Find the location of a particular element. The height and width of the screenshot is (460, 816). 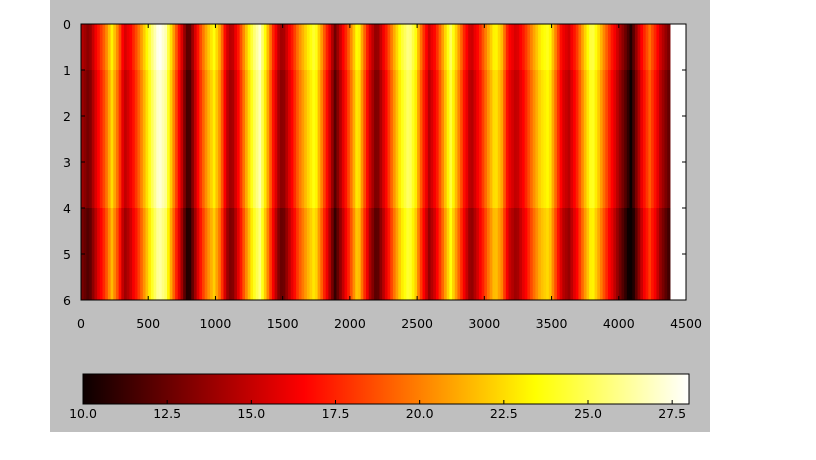

y-tick-label: 6 is located at coordinates (67, 300).